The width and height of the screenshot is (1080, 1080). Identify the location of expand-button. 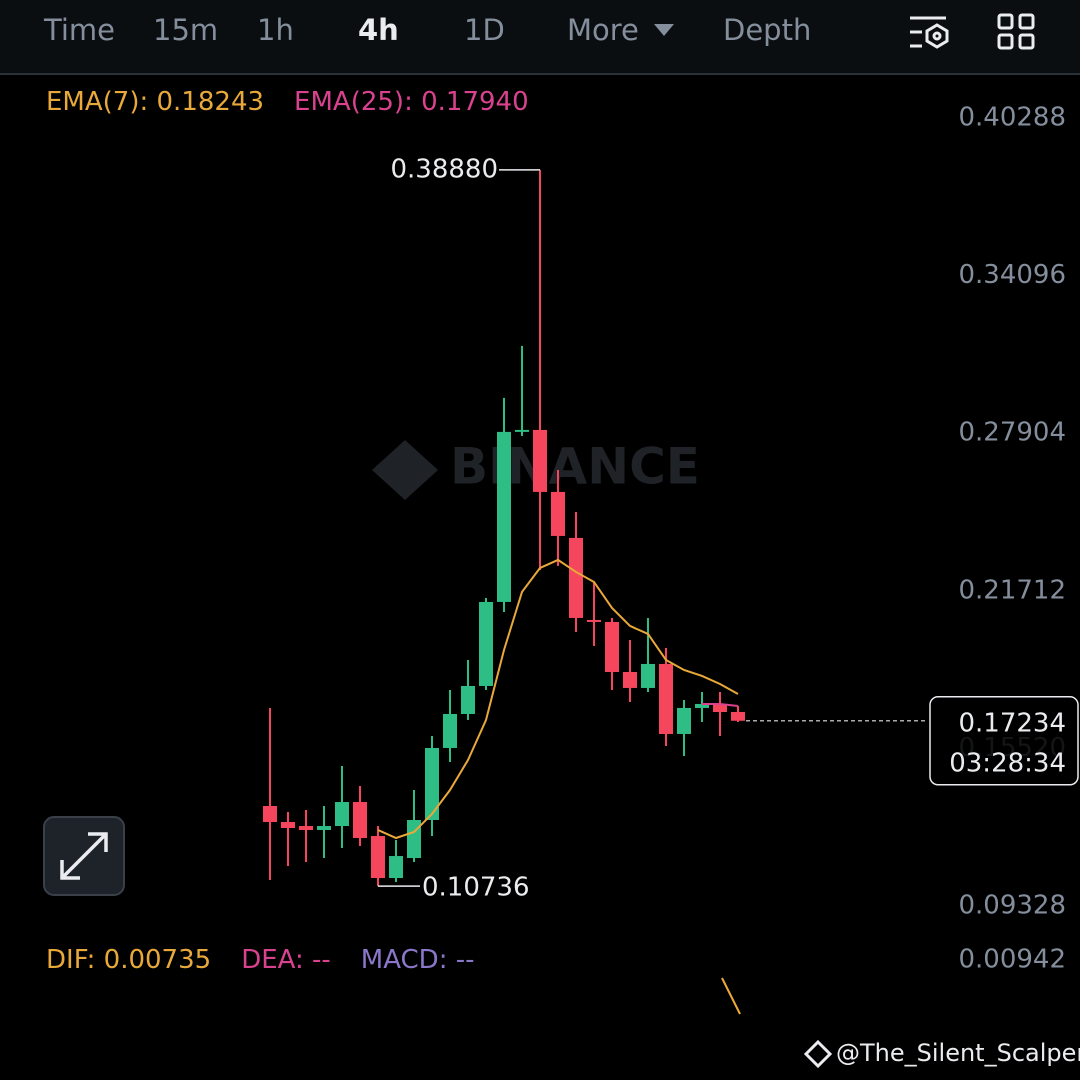
(84, 856).